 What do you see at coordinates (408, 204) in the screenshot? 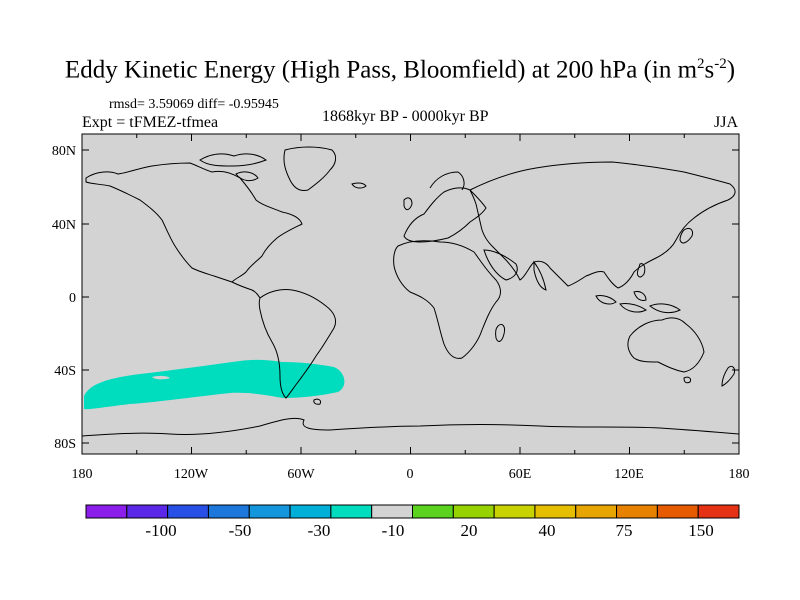
I see `coastline-british-isles` at bounding box center [408, 204].